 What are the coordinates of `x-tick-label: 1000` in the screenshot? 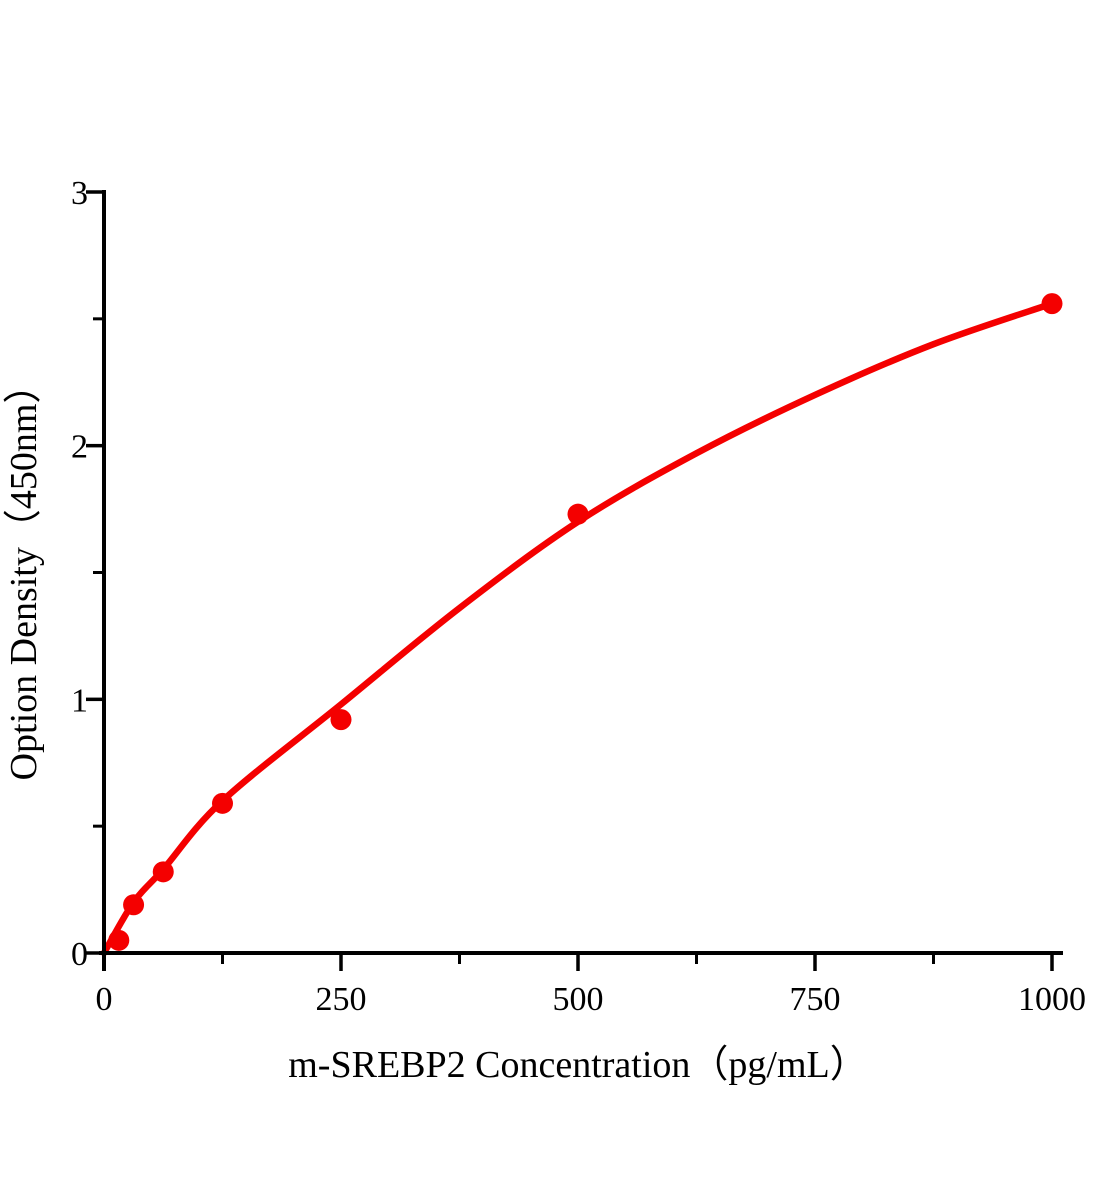 It's located at (1052, 999).